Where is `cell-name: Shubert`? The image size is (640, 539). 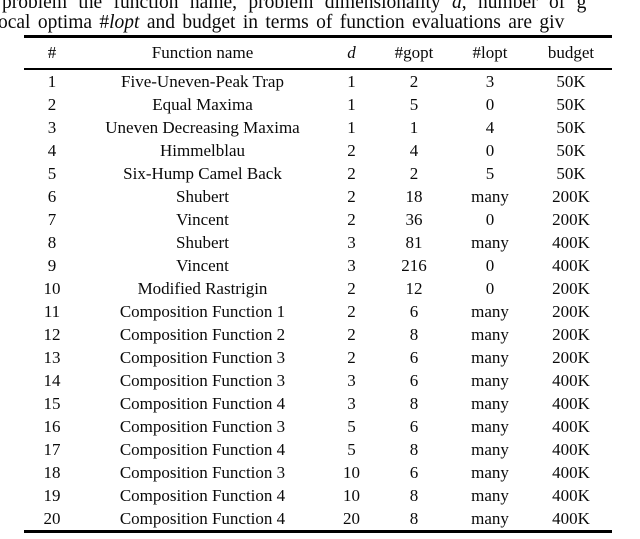
cell-name: Shubert is located at coordinates (202, 242).